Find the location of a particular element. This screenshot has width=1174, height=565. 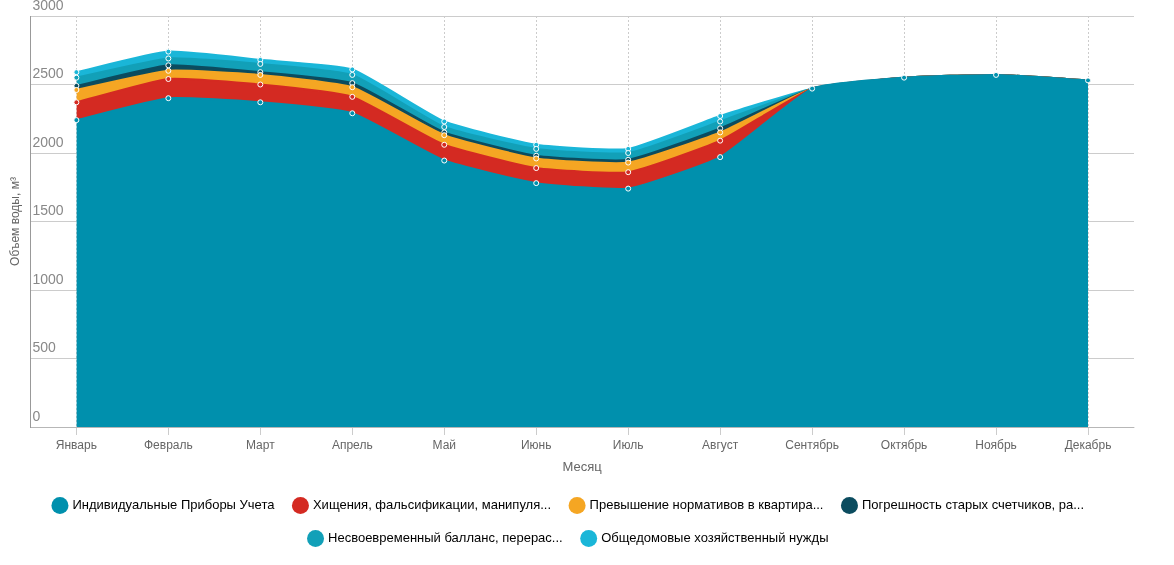

x-tick-label: Февраль is located at coordinates (168, 444).